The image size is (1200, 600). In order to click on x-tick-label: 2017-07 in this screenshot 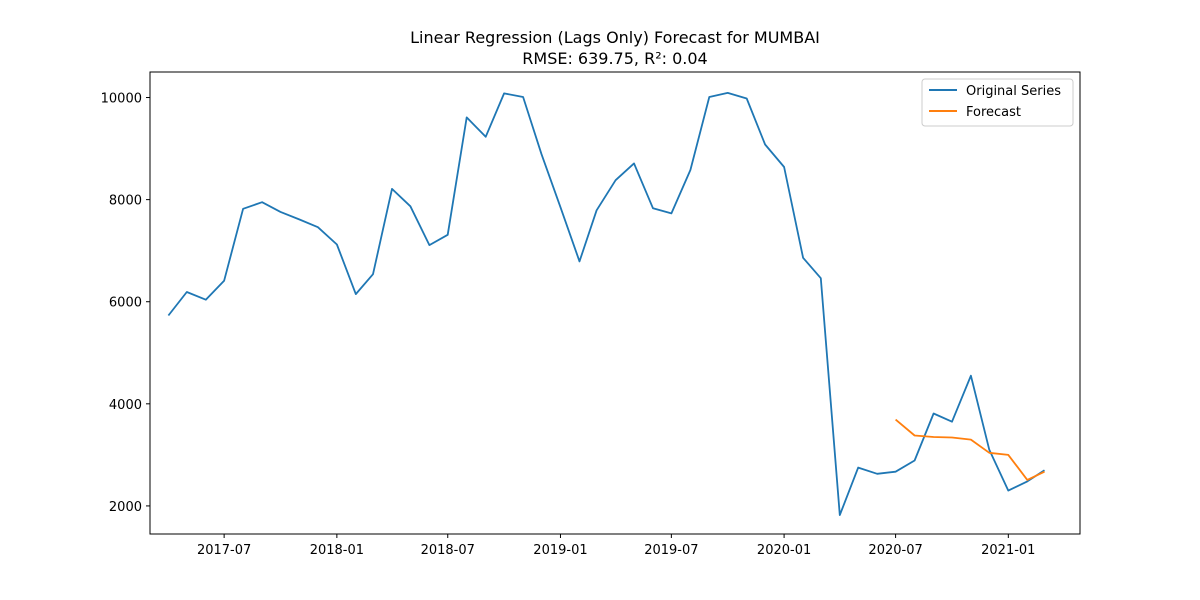, I will do `click(224, 550)`.